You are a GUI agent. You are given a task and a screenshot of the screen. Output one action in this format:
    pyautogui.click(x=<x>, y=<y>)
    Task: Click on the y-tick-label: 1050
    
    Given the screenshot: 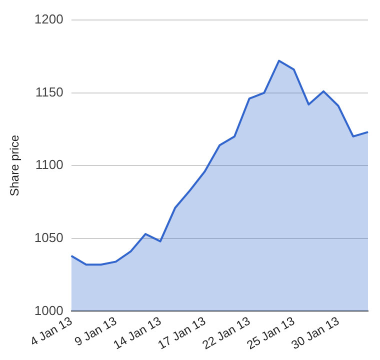 What is the action you would take?
    pyautogui.click(x=49, y=237)
    